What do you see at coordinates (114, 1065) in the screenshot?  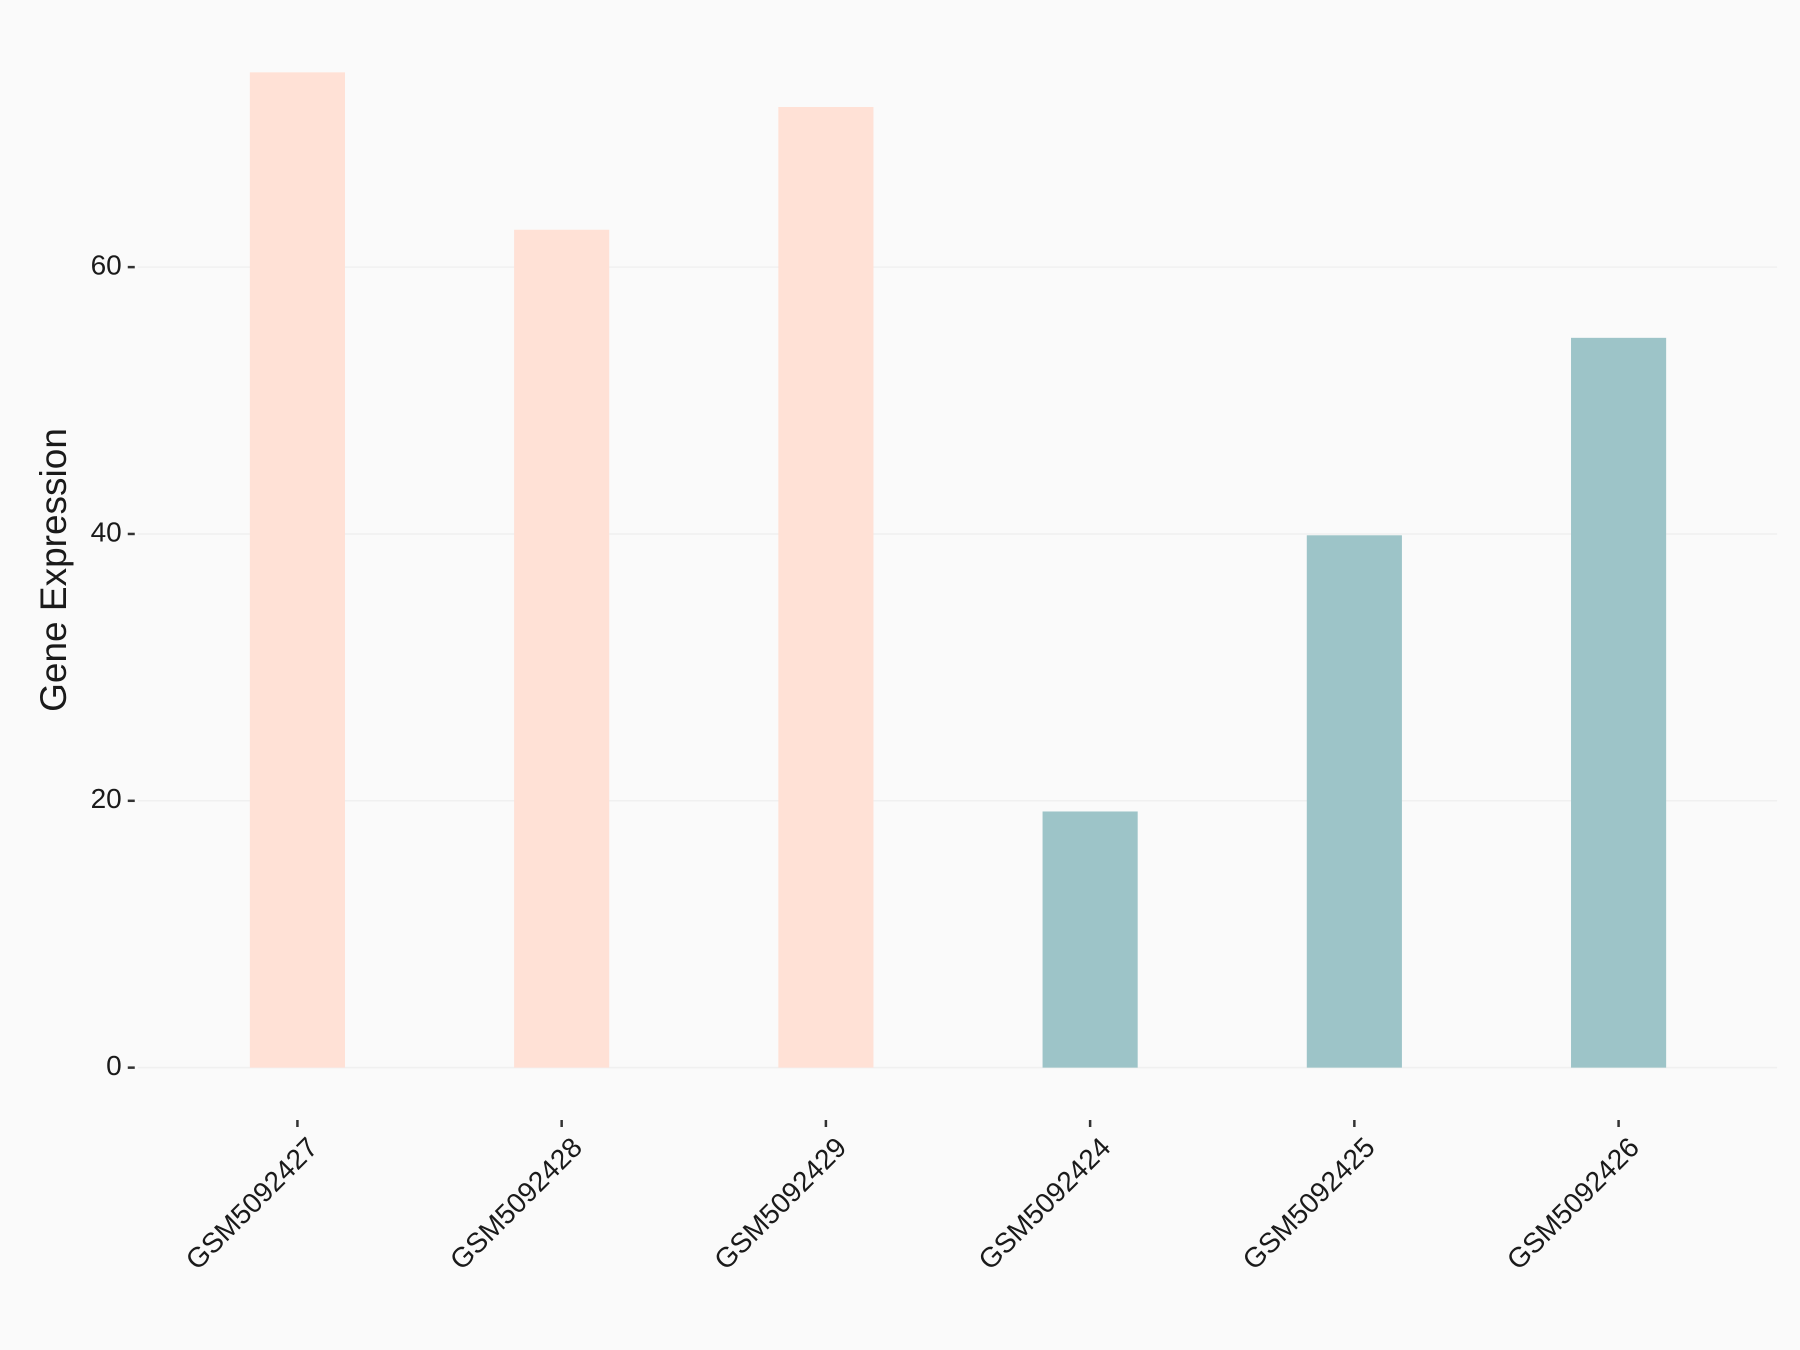 I see `y-tick-label: 0` at bounding box center [114, 1065].